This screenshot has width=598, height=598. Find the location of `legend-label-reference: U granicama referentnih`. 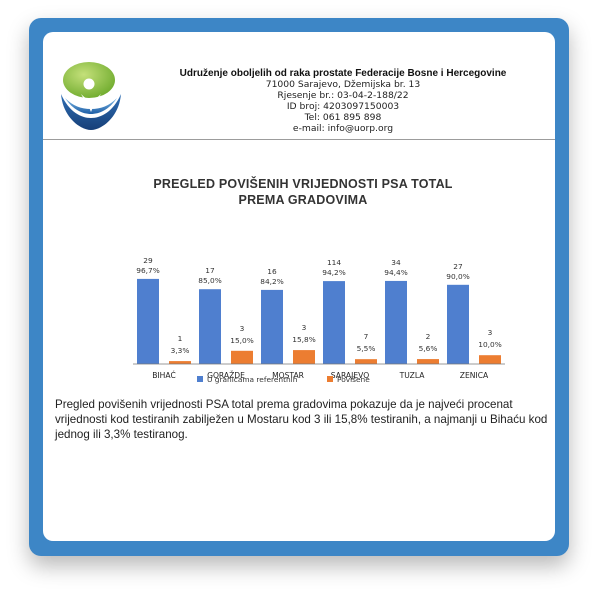

legend-label-reference: U granicama referentnih is located at coordinates (252, 379).